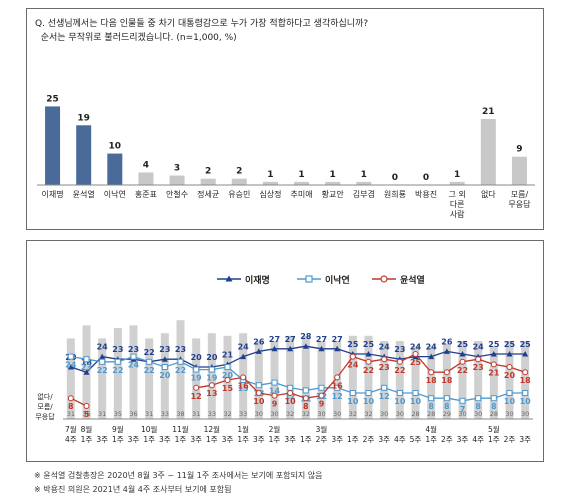  I want to click on series-value-2: 24, so click(71, 365).